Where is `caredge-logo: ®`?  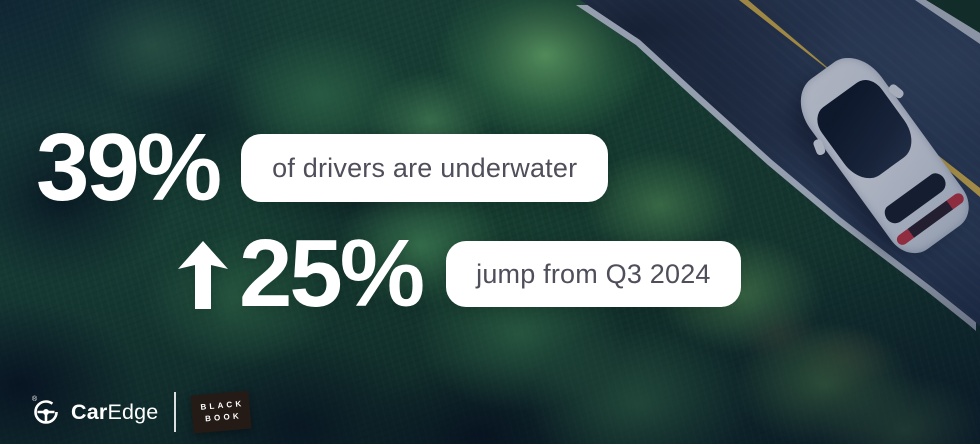
caredge-logo: ® is located at coordinates (45, 410).